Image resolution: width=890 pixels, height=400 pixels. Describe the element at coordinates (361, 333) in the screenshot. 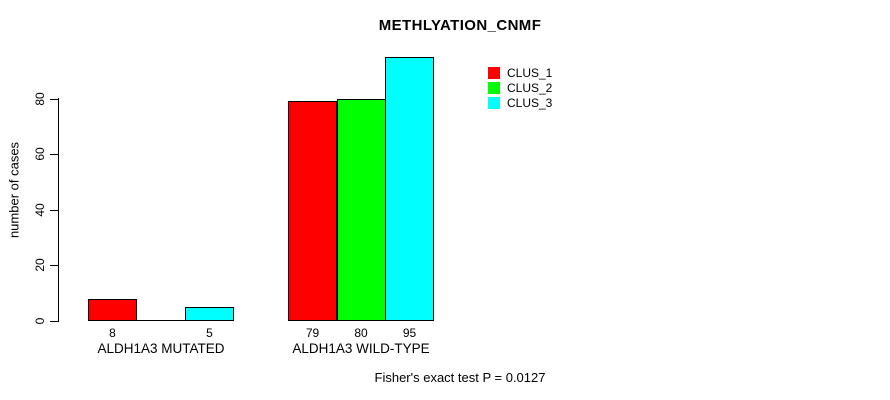

I see `bar-value-label-bar-clus_2-wild-type: 80` at that location.